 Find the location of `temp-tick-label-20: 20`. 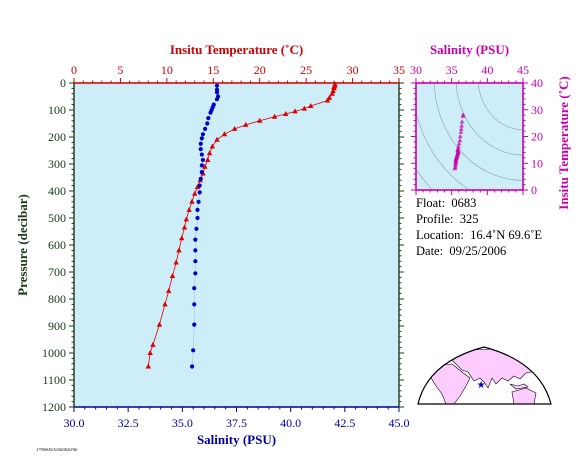

temp-tick-label-20: 20 is located at coordinates (260, 70).